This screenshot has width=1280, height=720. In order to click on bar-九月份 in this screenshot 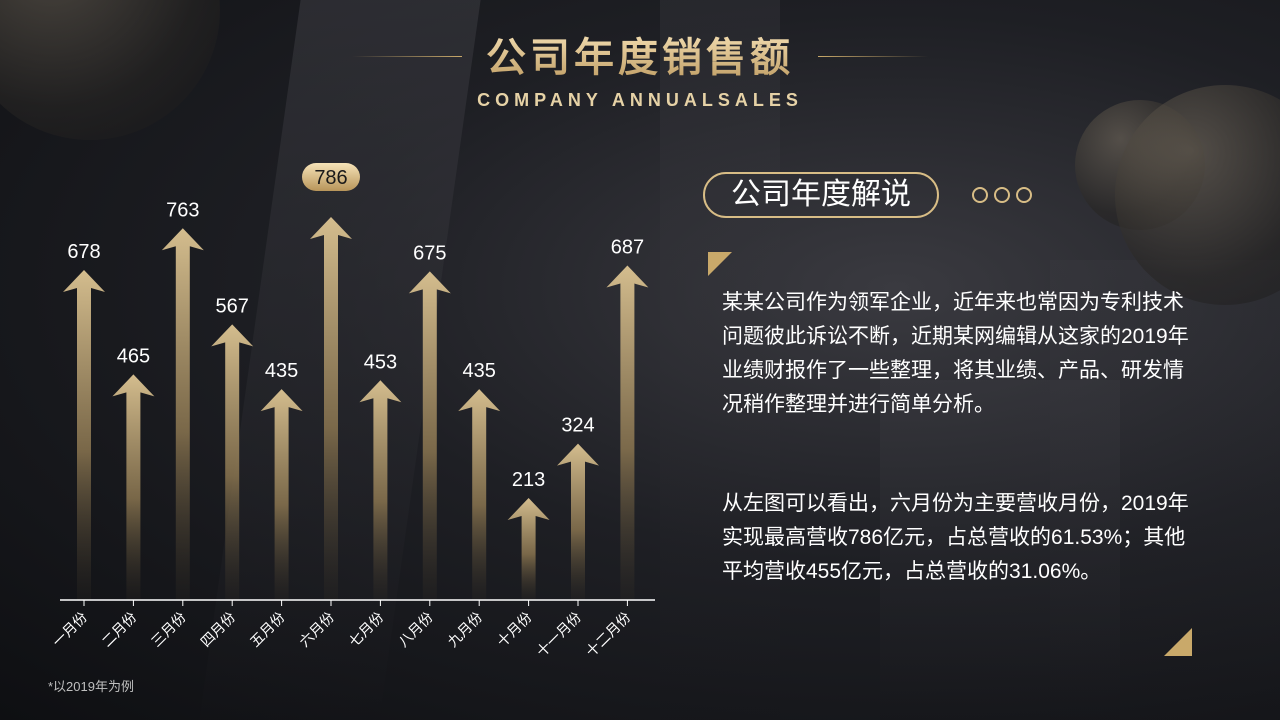, I will do `click(479, 494)`.